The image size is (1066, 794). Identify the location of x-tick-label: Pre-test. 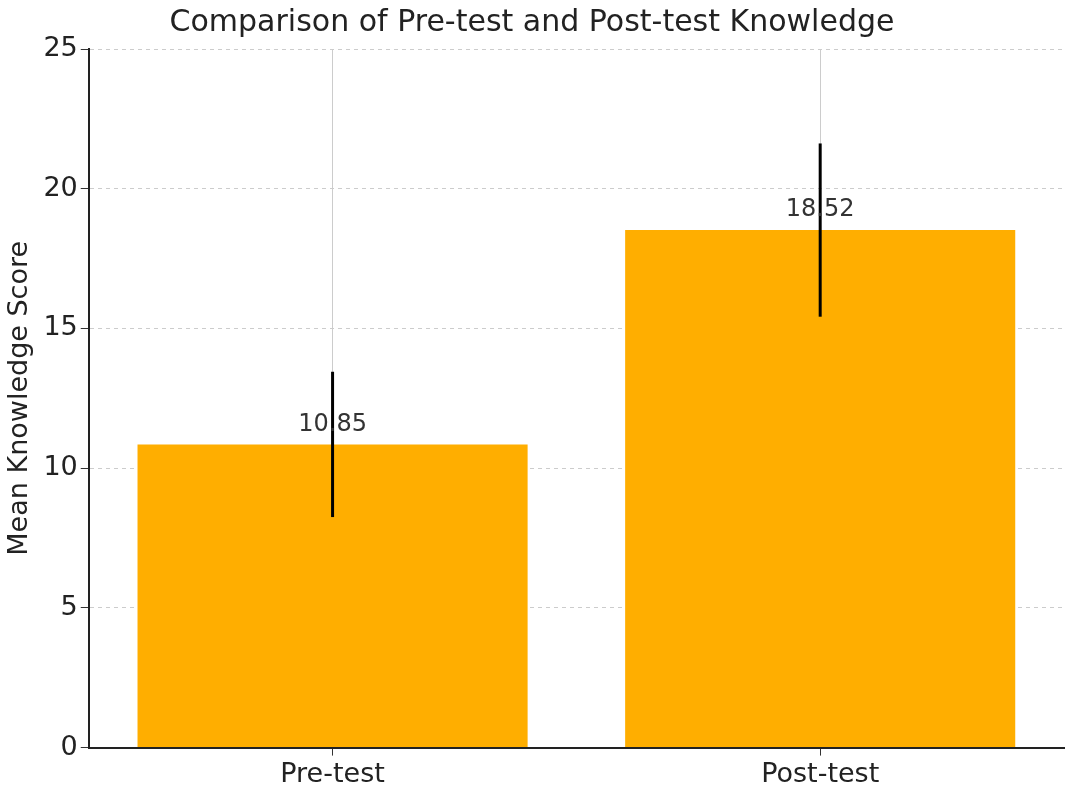
(332, 772).